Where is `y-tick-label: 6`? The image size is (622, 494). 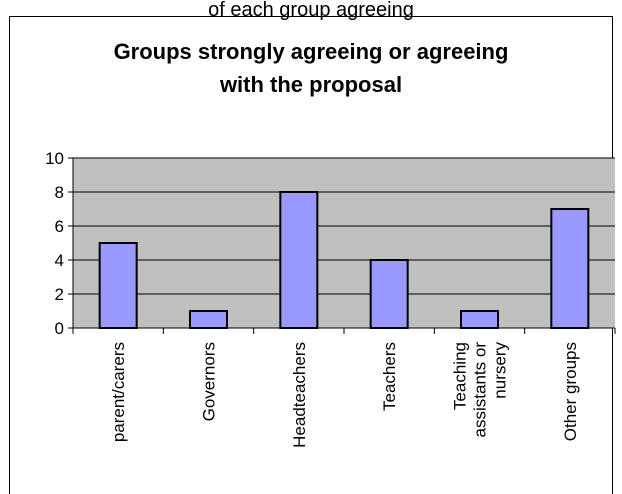 y-tick-label: 6 is located at coordinates (59, 226).